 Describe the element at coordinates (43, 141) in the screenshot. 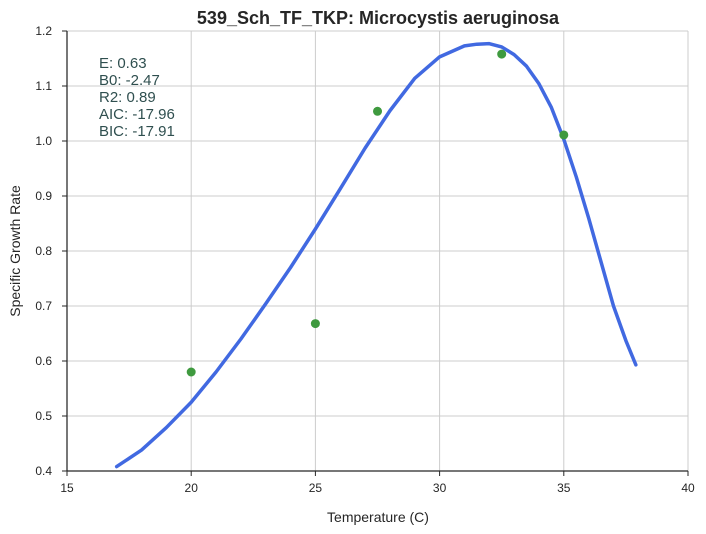

I see `y-tick-label: 1.0` at that location.